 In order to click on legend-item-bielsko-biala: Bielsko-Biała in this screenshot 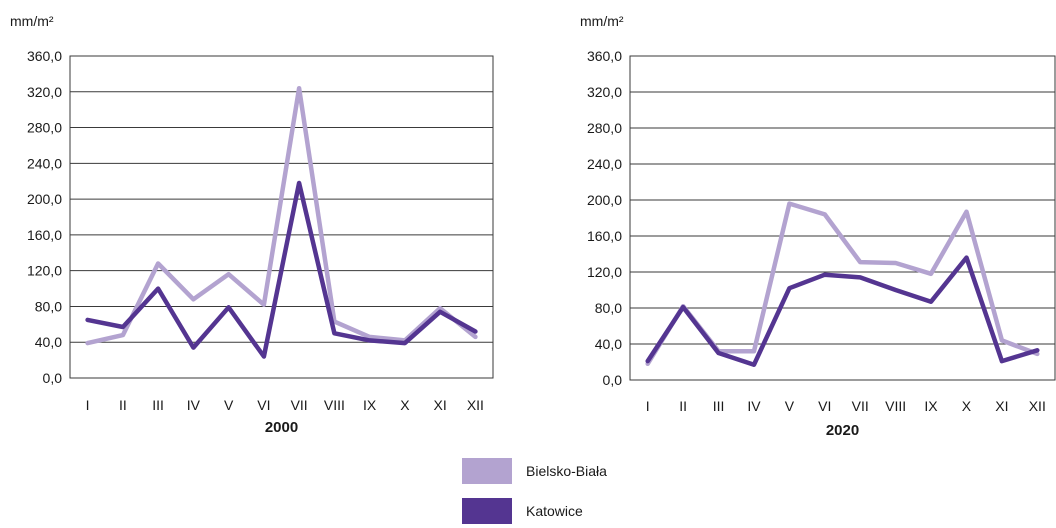, I will do `click(562, 473)`.